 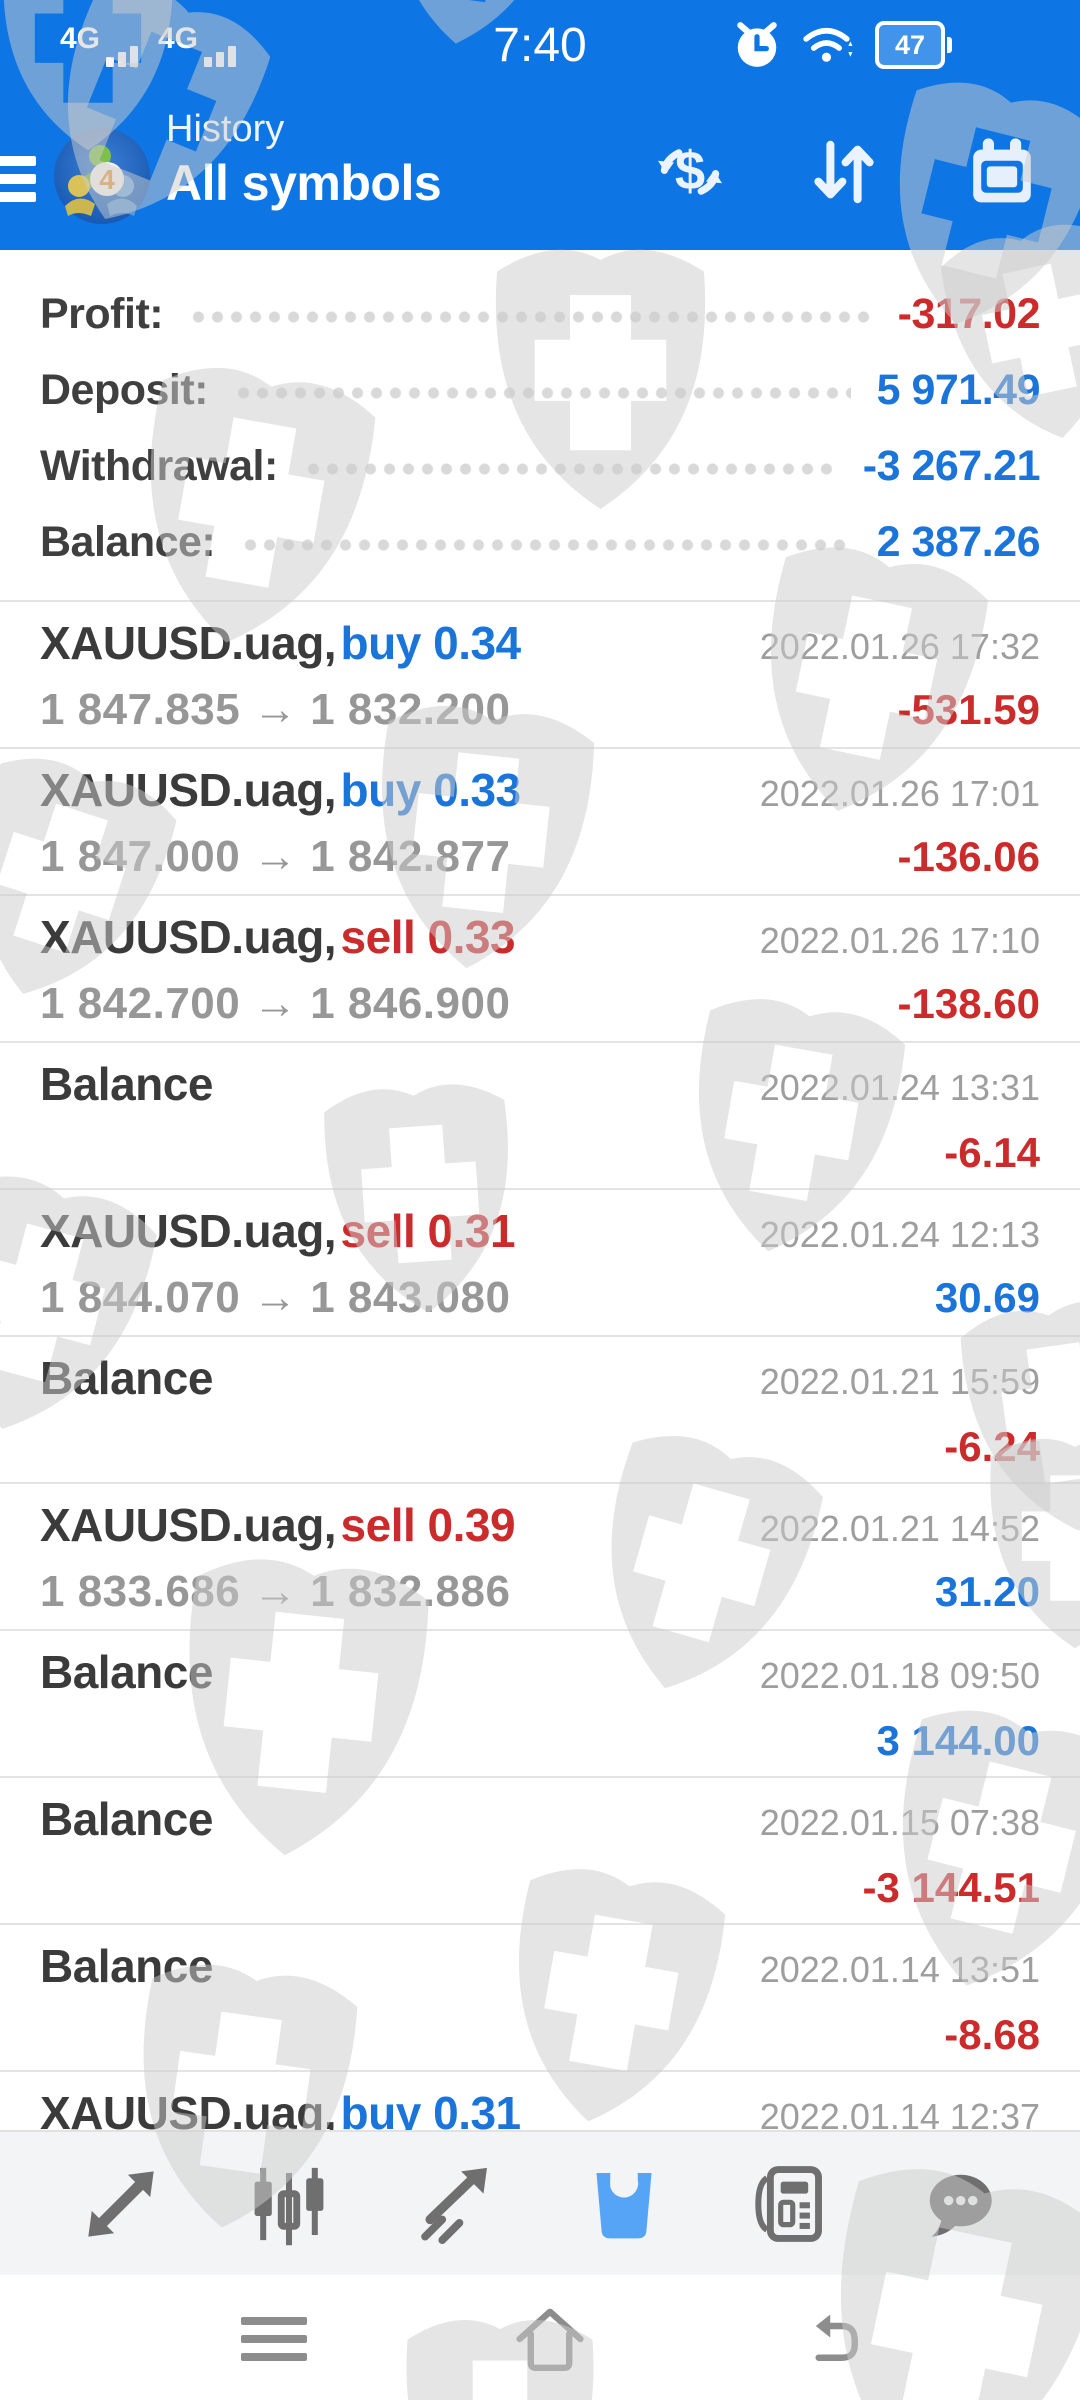 What do you see at coordinates (958, 1740) in the screenshot?
I see `row-profit-value: 3 144.00` at bounding box center [958, 1740].